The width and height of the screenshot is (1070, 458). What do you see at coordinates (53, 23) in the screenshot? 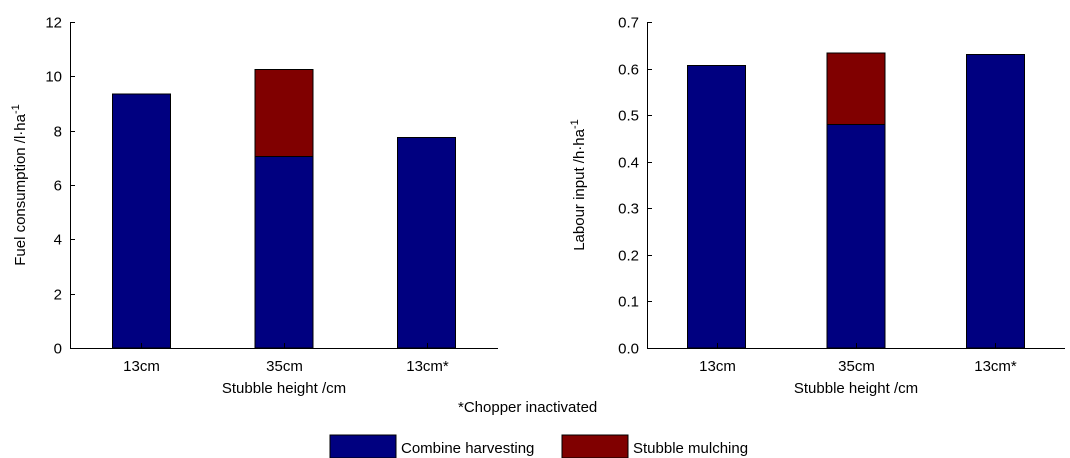
I see `y-tick-label: 12` at bounding box center [53, 23].